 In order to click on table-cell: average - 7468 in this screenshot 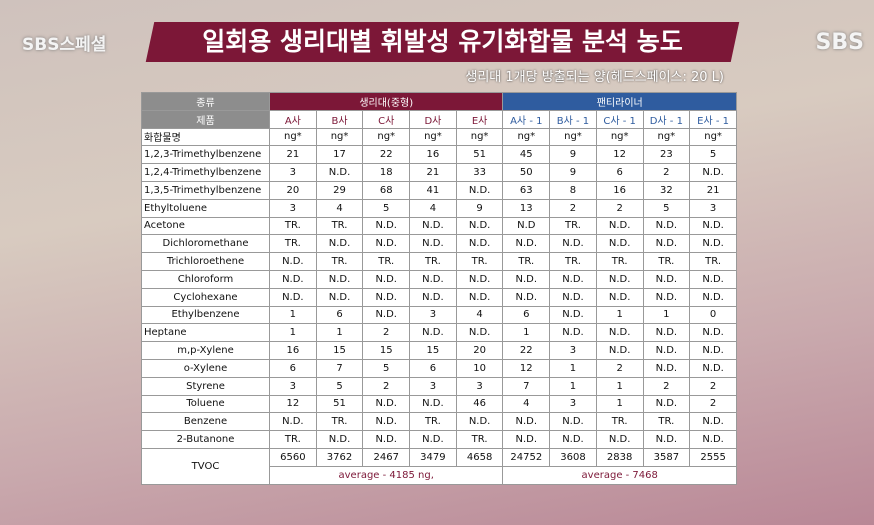, I will do `click(619, 475)`.